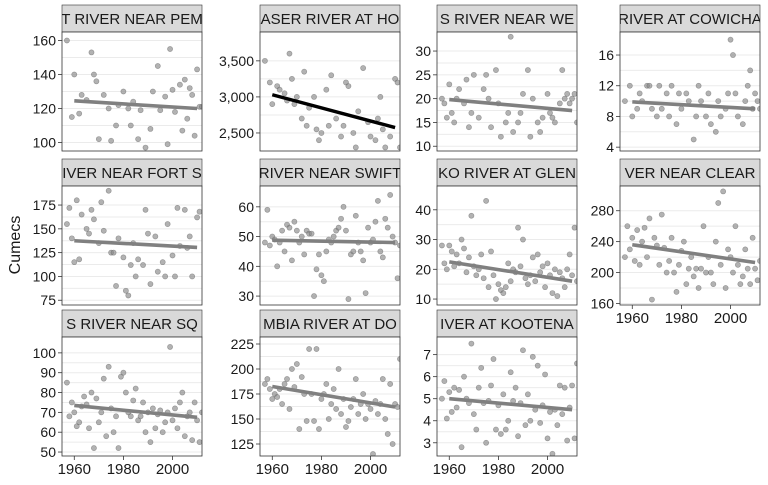  I want to click on y-tick-label: 20, so click(423, 99).